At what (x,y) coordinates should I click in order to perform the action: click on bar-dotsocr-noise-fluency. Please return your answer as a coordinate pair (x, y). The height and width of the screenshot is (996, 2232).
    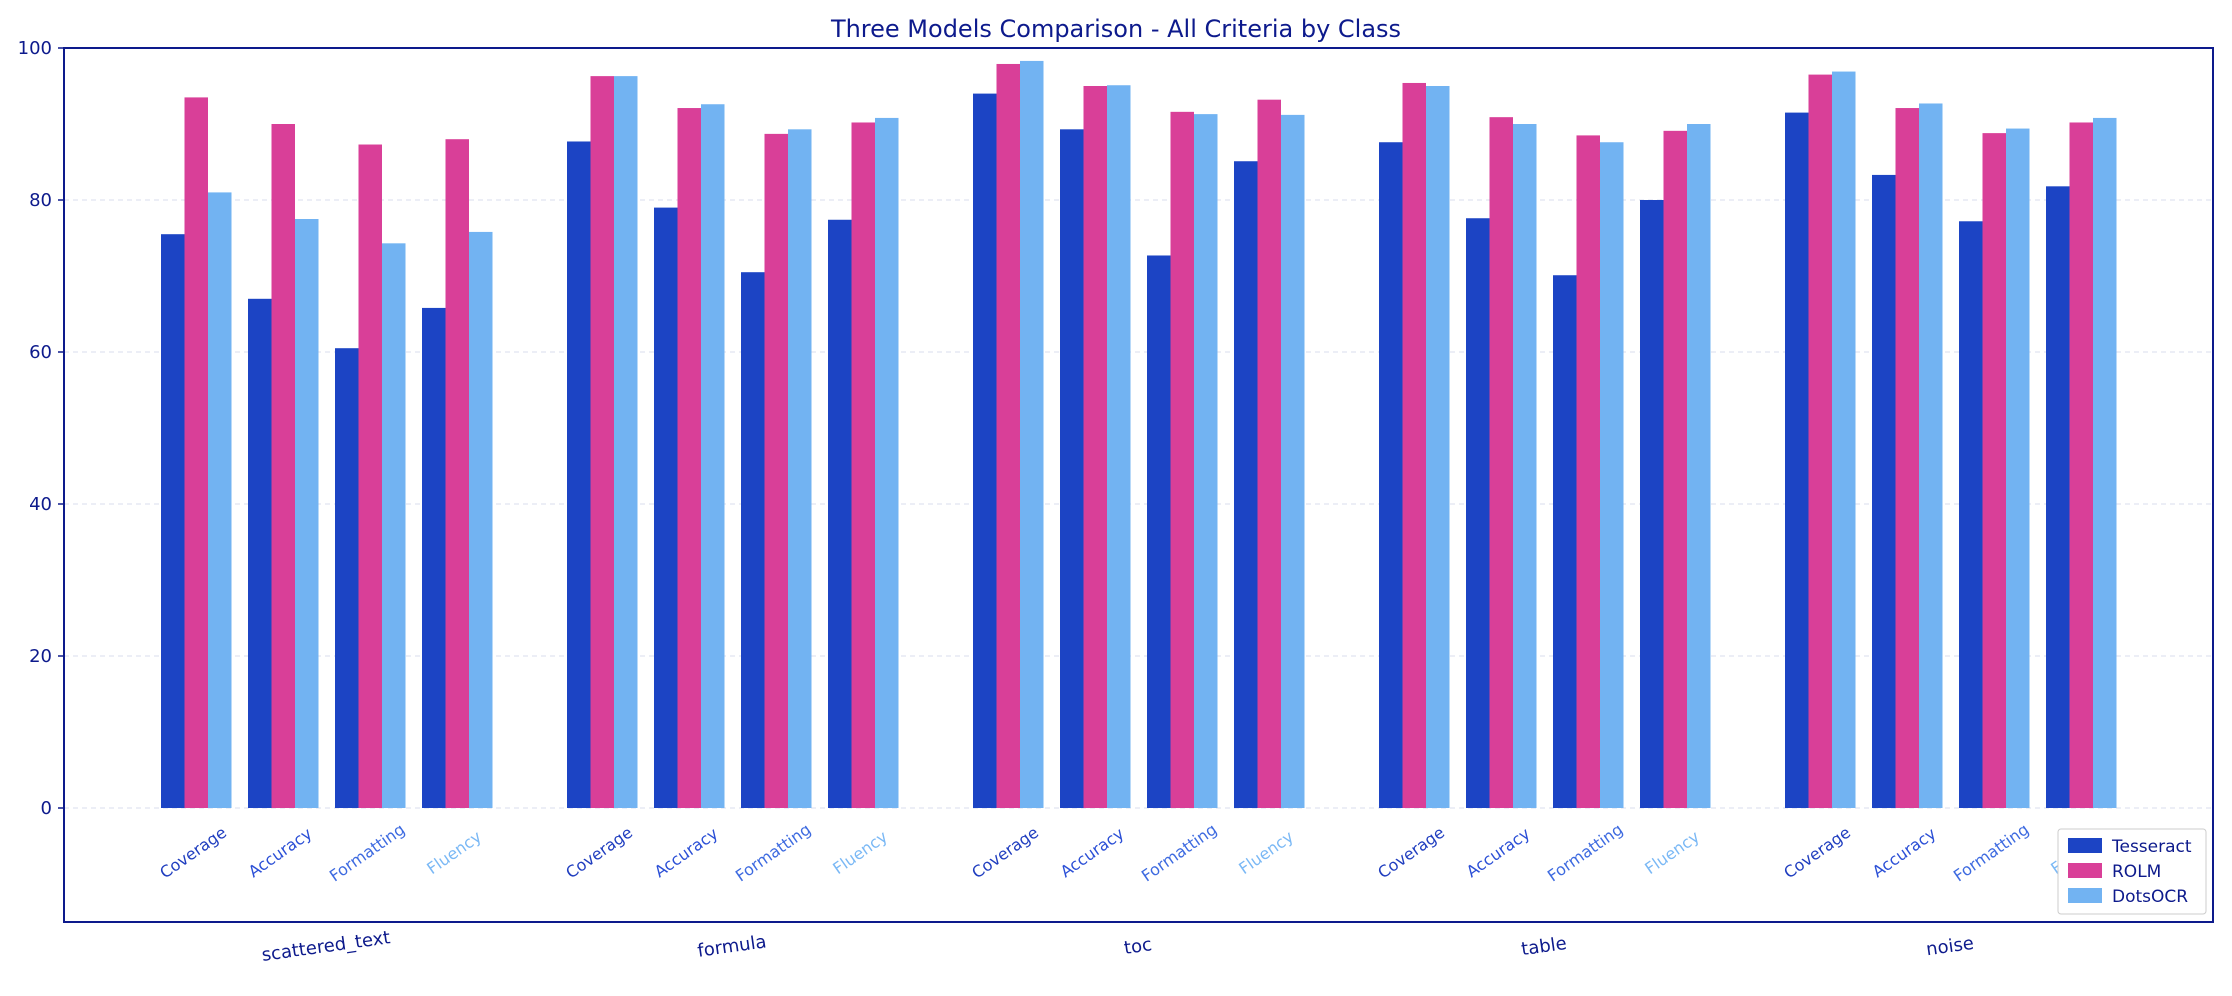
    Looking at the image, I should click on (2105, 463).